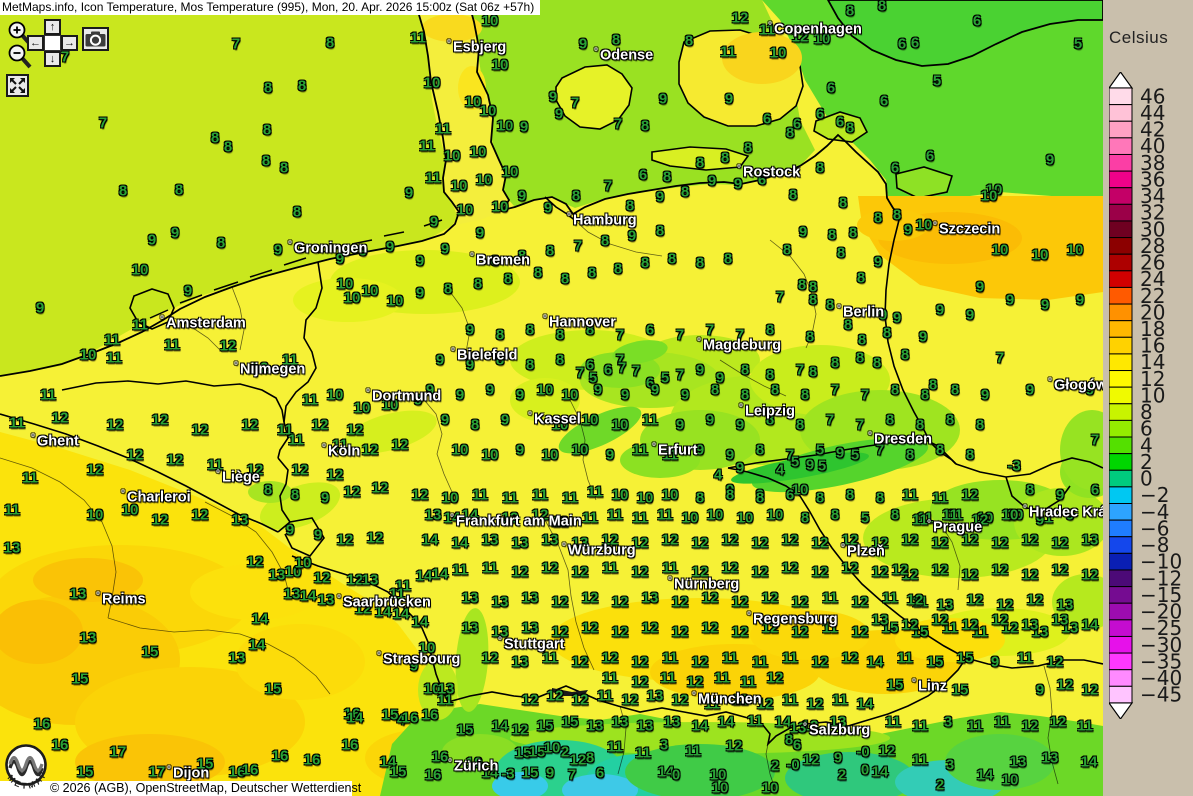  What do you see at coordinates (855, 455) in the screenshot?
I see `temperature-value: 5` at bounding box center [855, 455].